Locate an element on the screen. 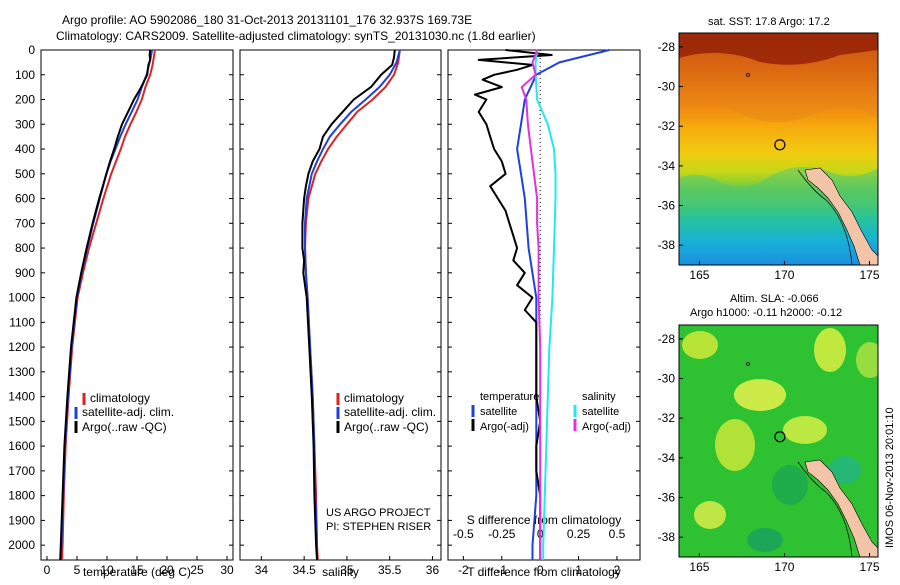 The height and width of the screenshot is (585, 900). series-line-sal_argo is located at coordinates (531, 304).